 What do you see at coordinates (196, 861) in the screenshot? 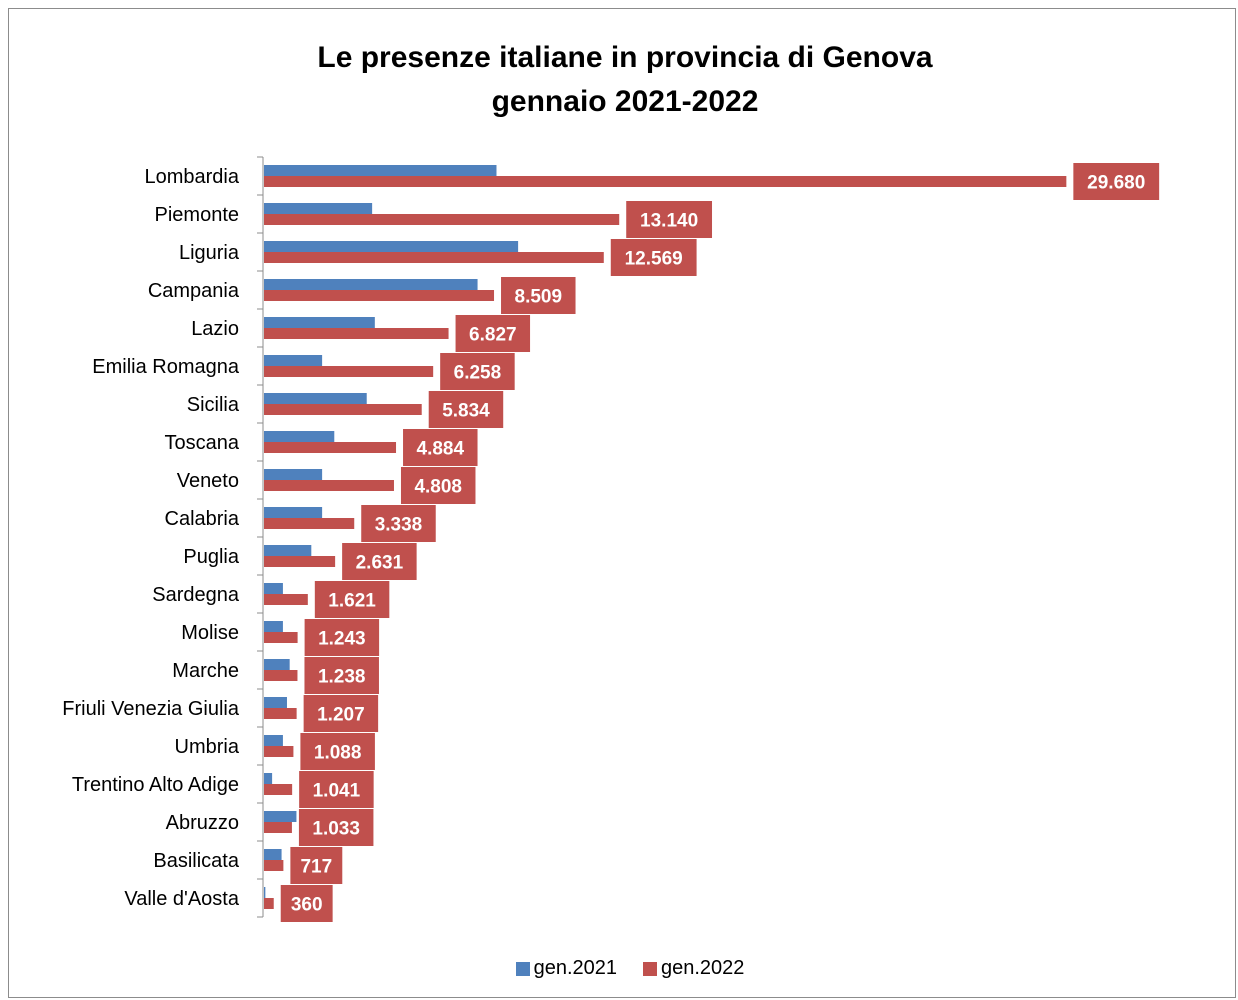
I see `category-label: Basilicata` at bounding box center [196, 861].